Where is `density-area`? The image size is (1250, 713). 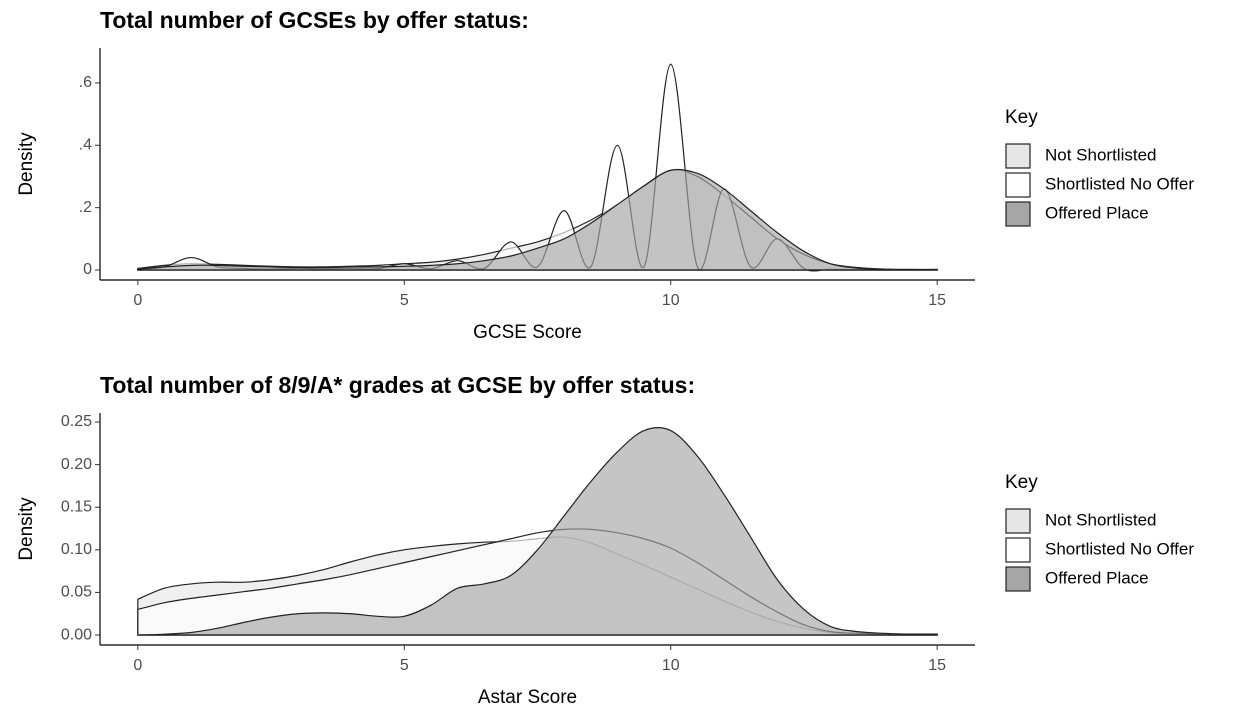 density-area is located at coordinates (537, 219).